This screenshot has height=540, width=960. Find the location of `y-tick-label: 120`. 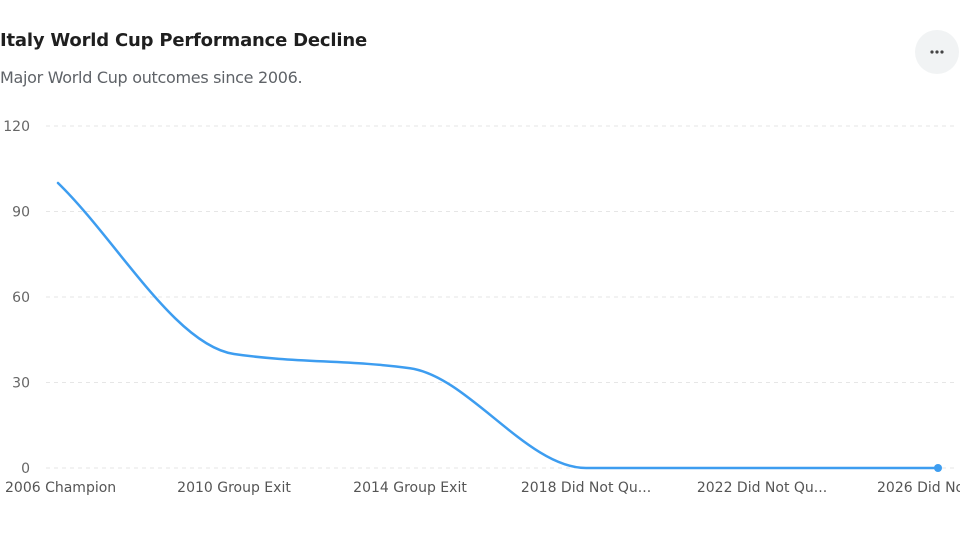

y-tick-label: 120 is located at coordinates (16, 127).